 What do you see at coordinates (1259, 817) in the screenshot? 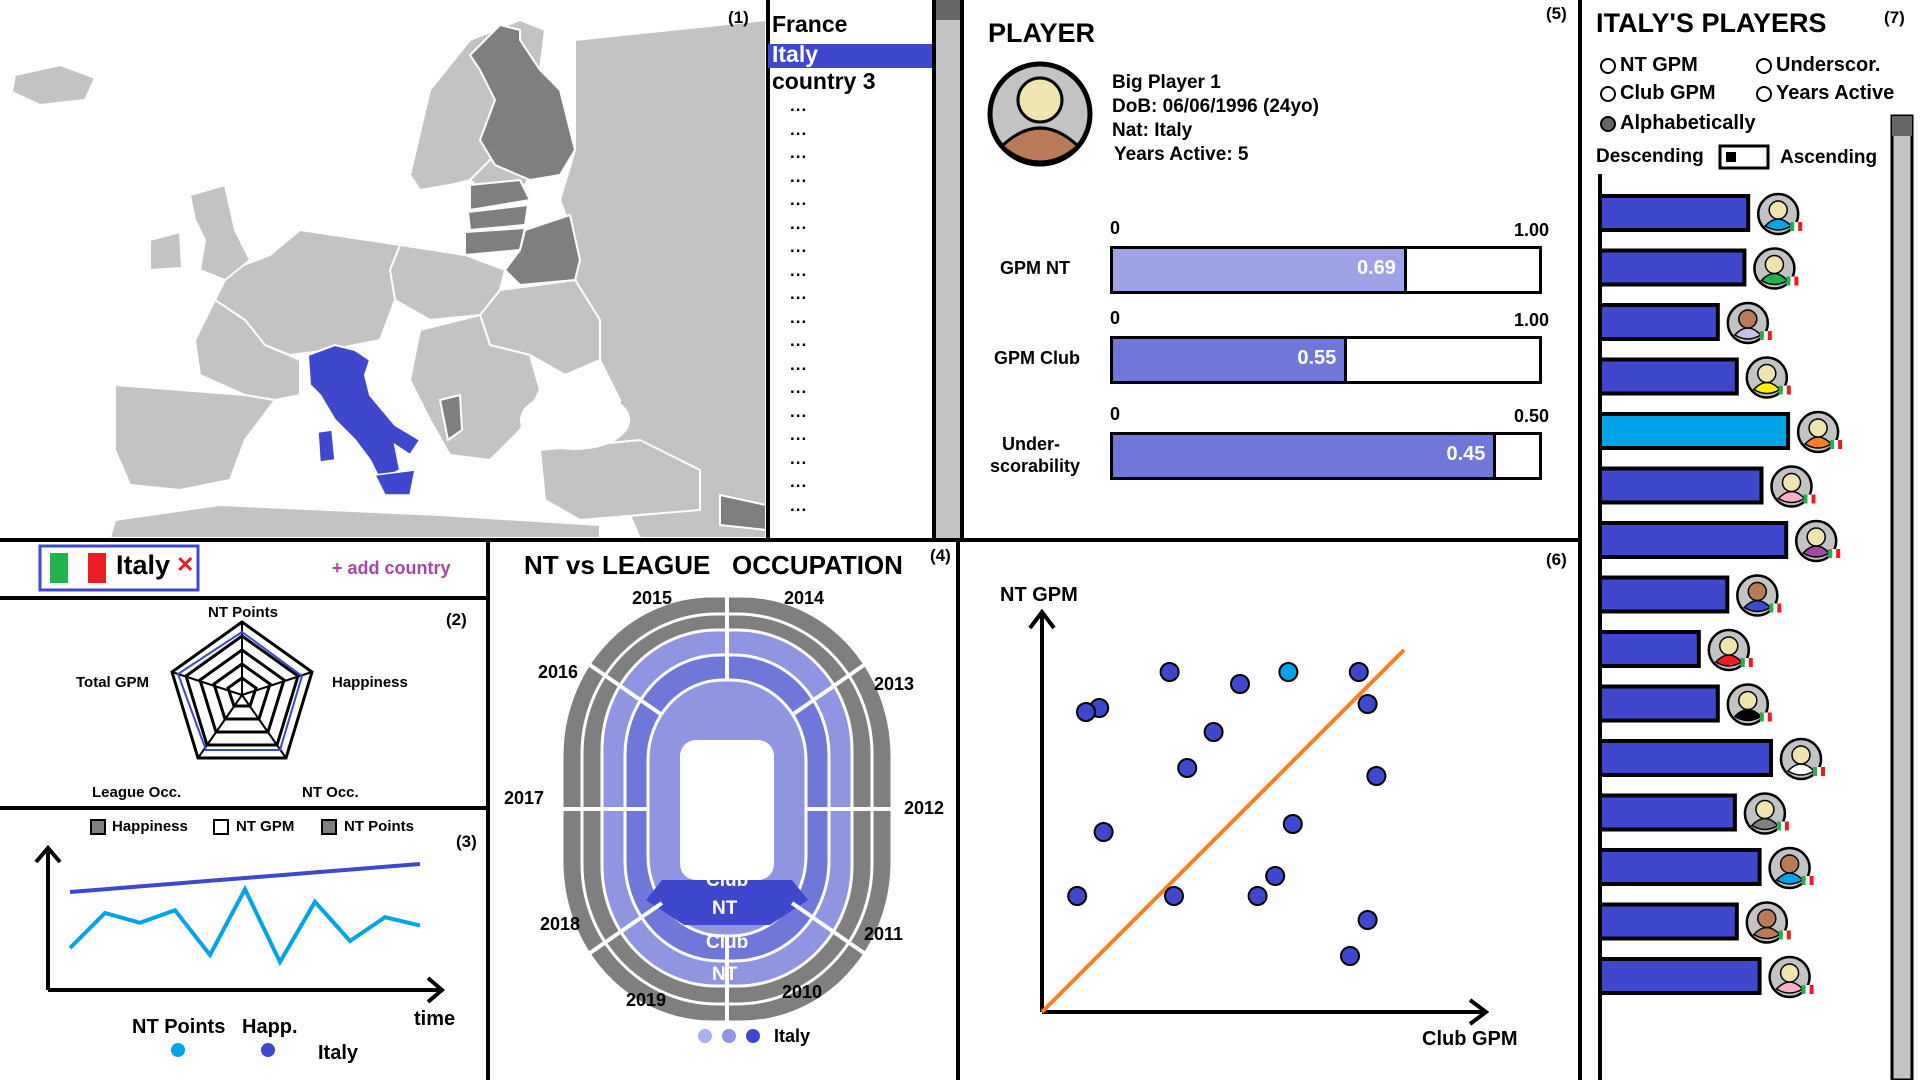
I see `scatter-chart` at bounding box center [1259, 817].